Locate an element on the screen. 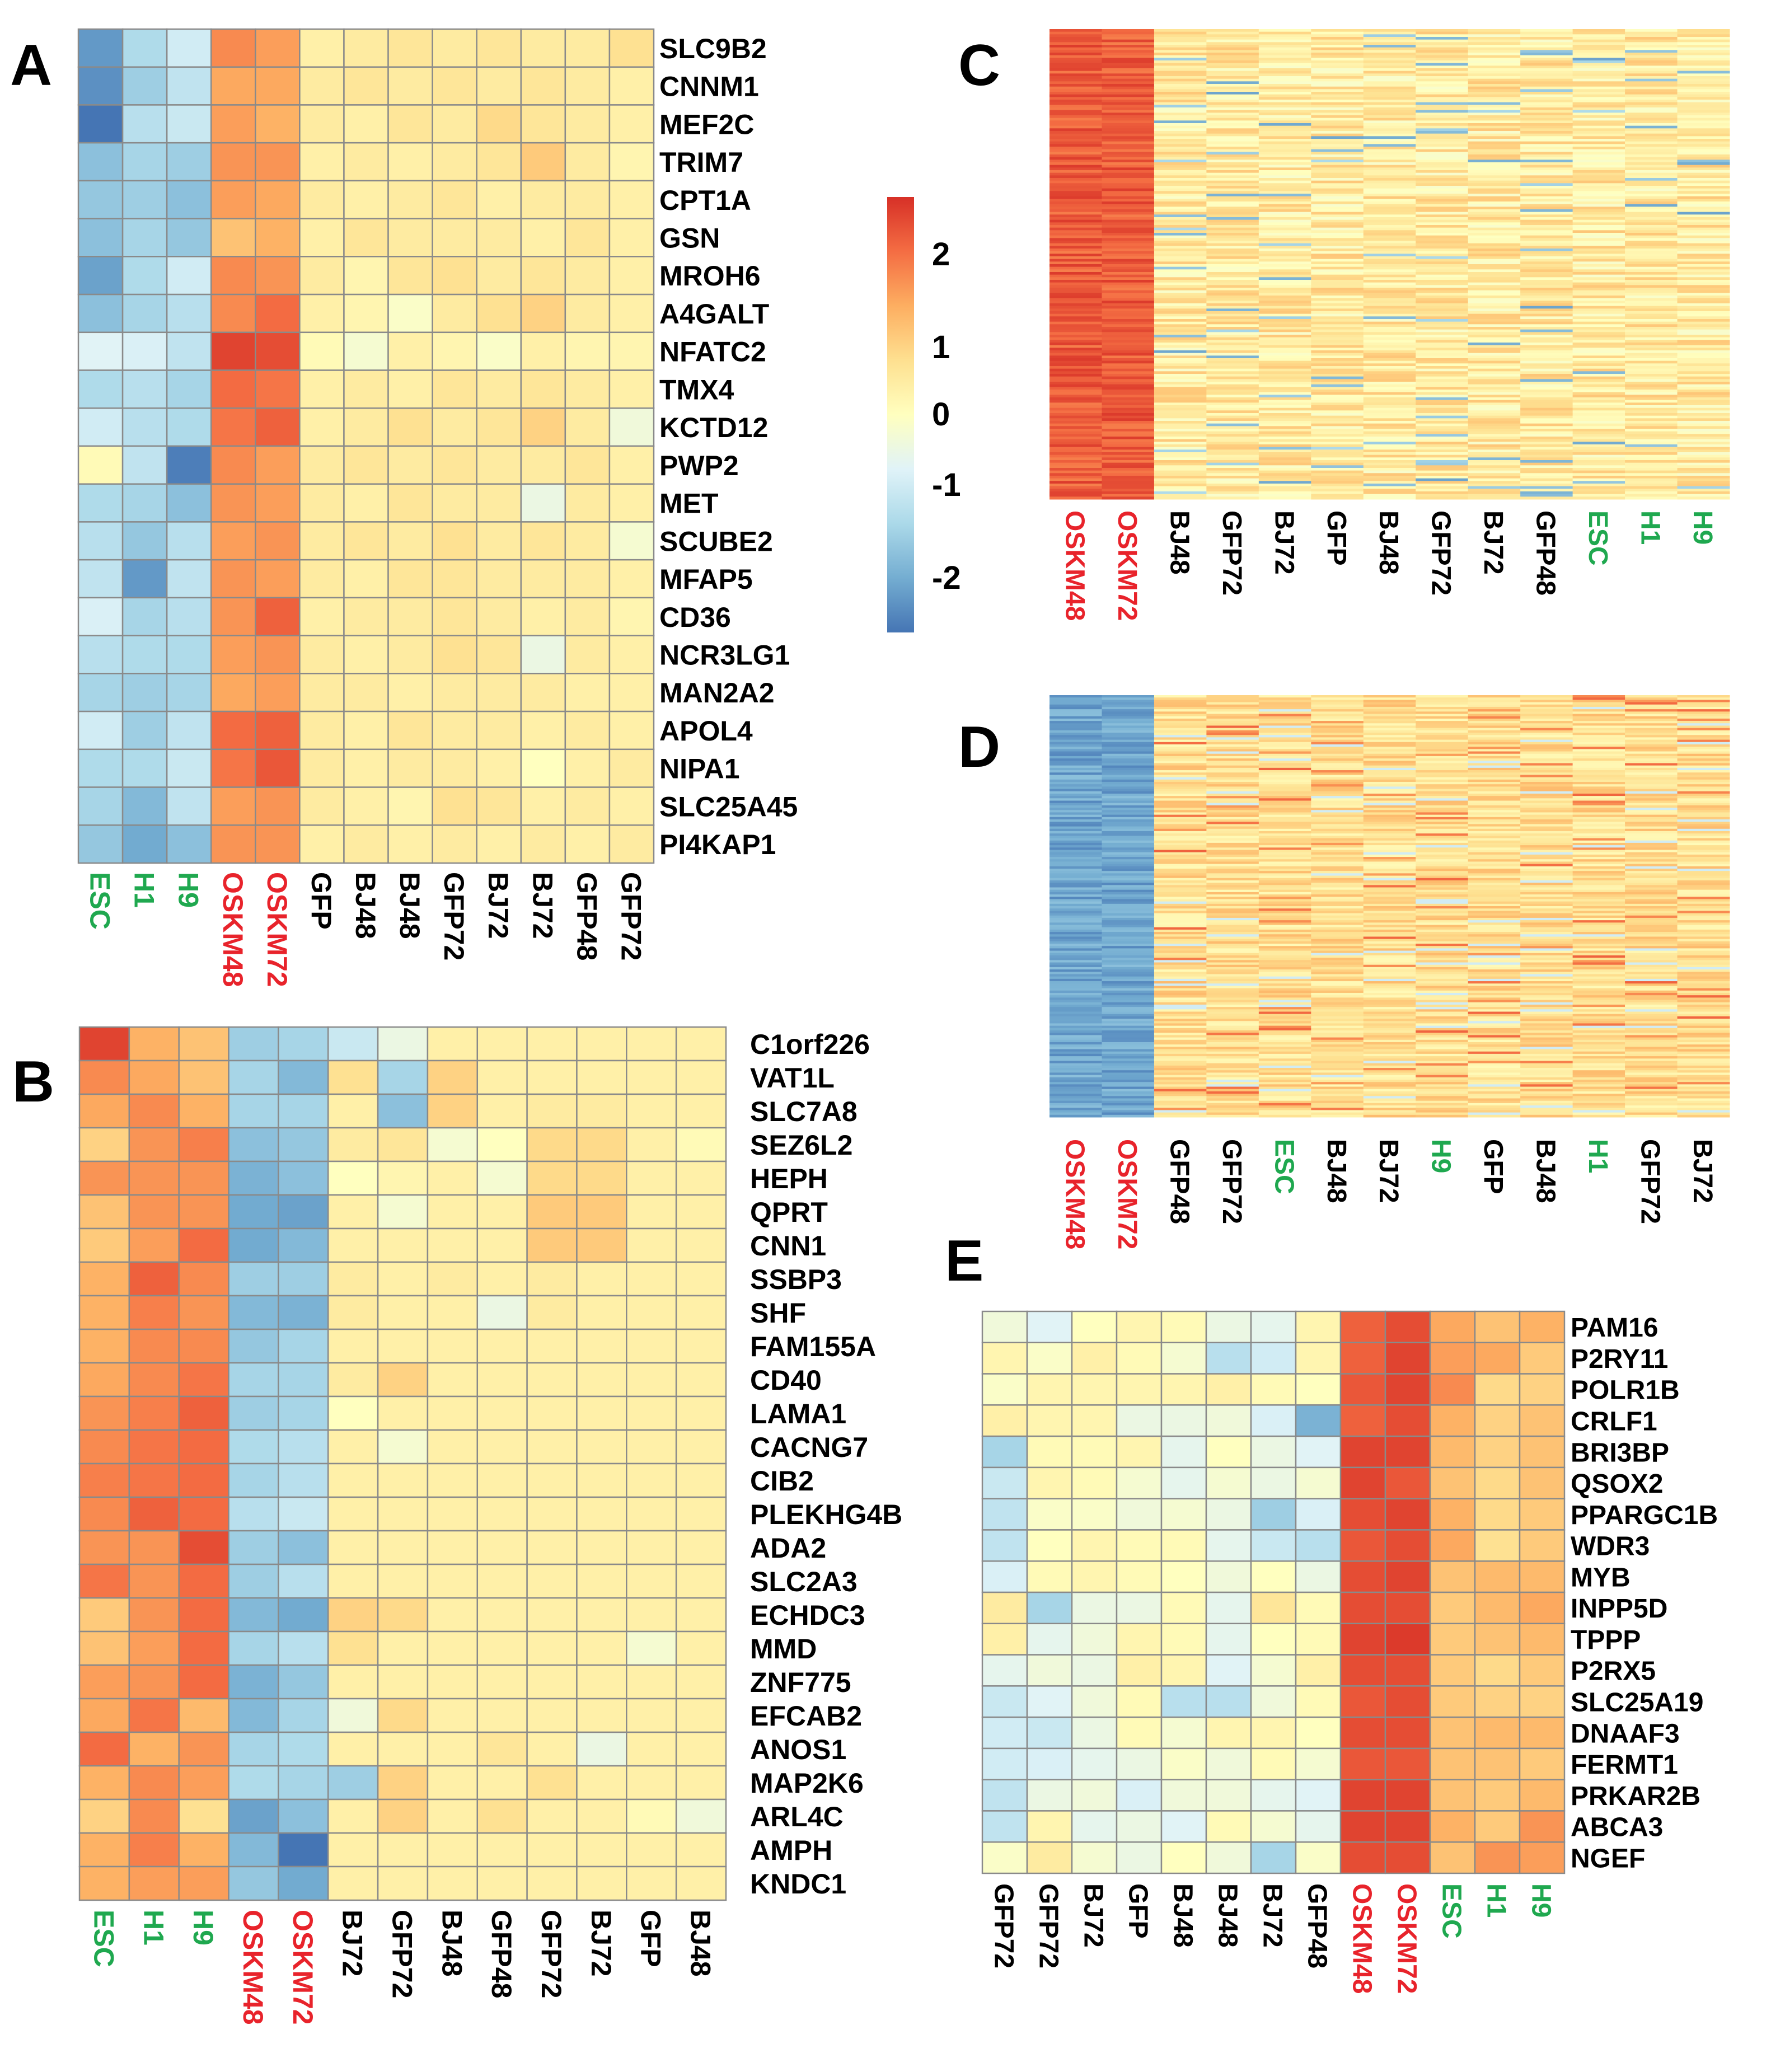 This screenshot has height=2072, width=1771. gene-label: MFAP5 is located at coordinates (706, 579).